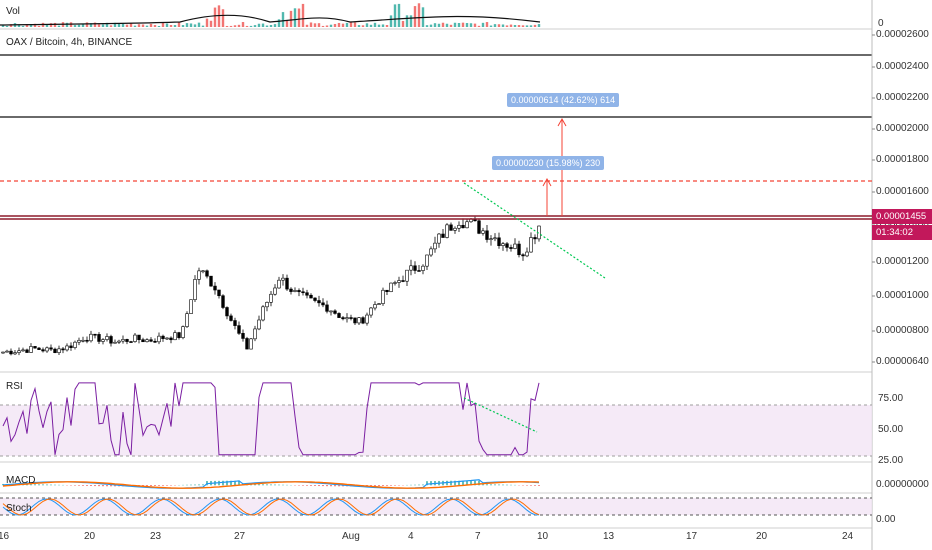 The width and height of the screenshot is (932, 550). I want to click on volume-pane-title: Vol, so click(13, 11).